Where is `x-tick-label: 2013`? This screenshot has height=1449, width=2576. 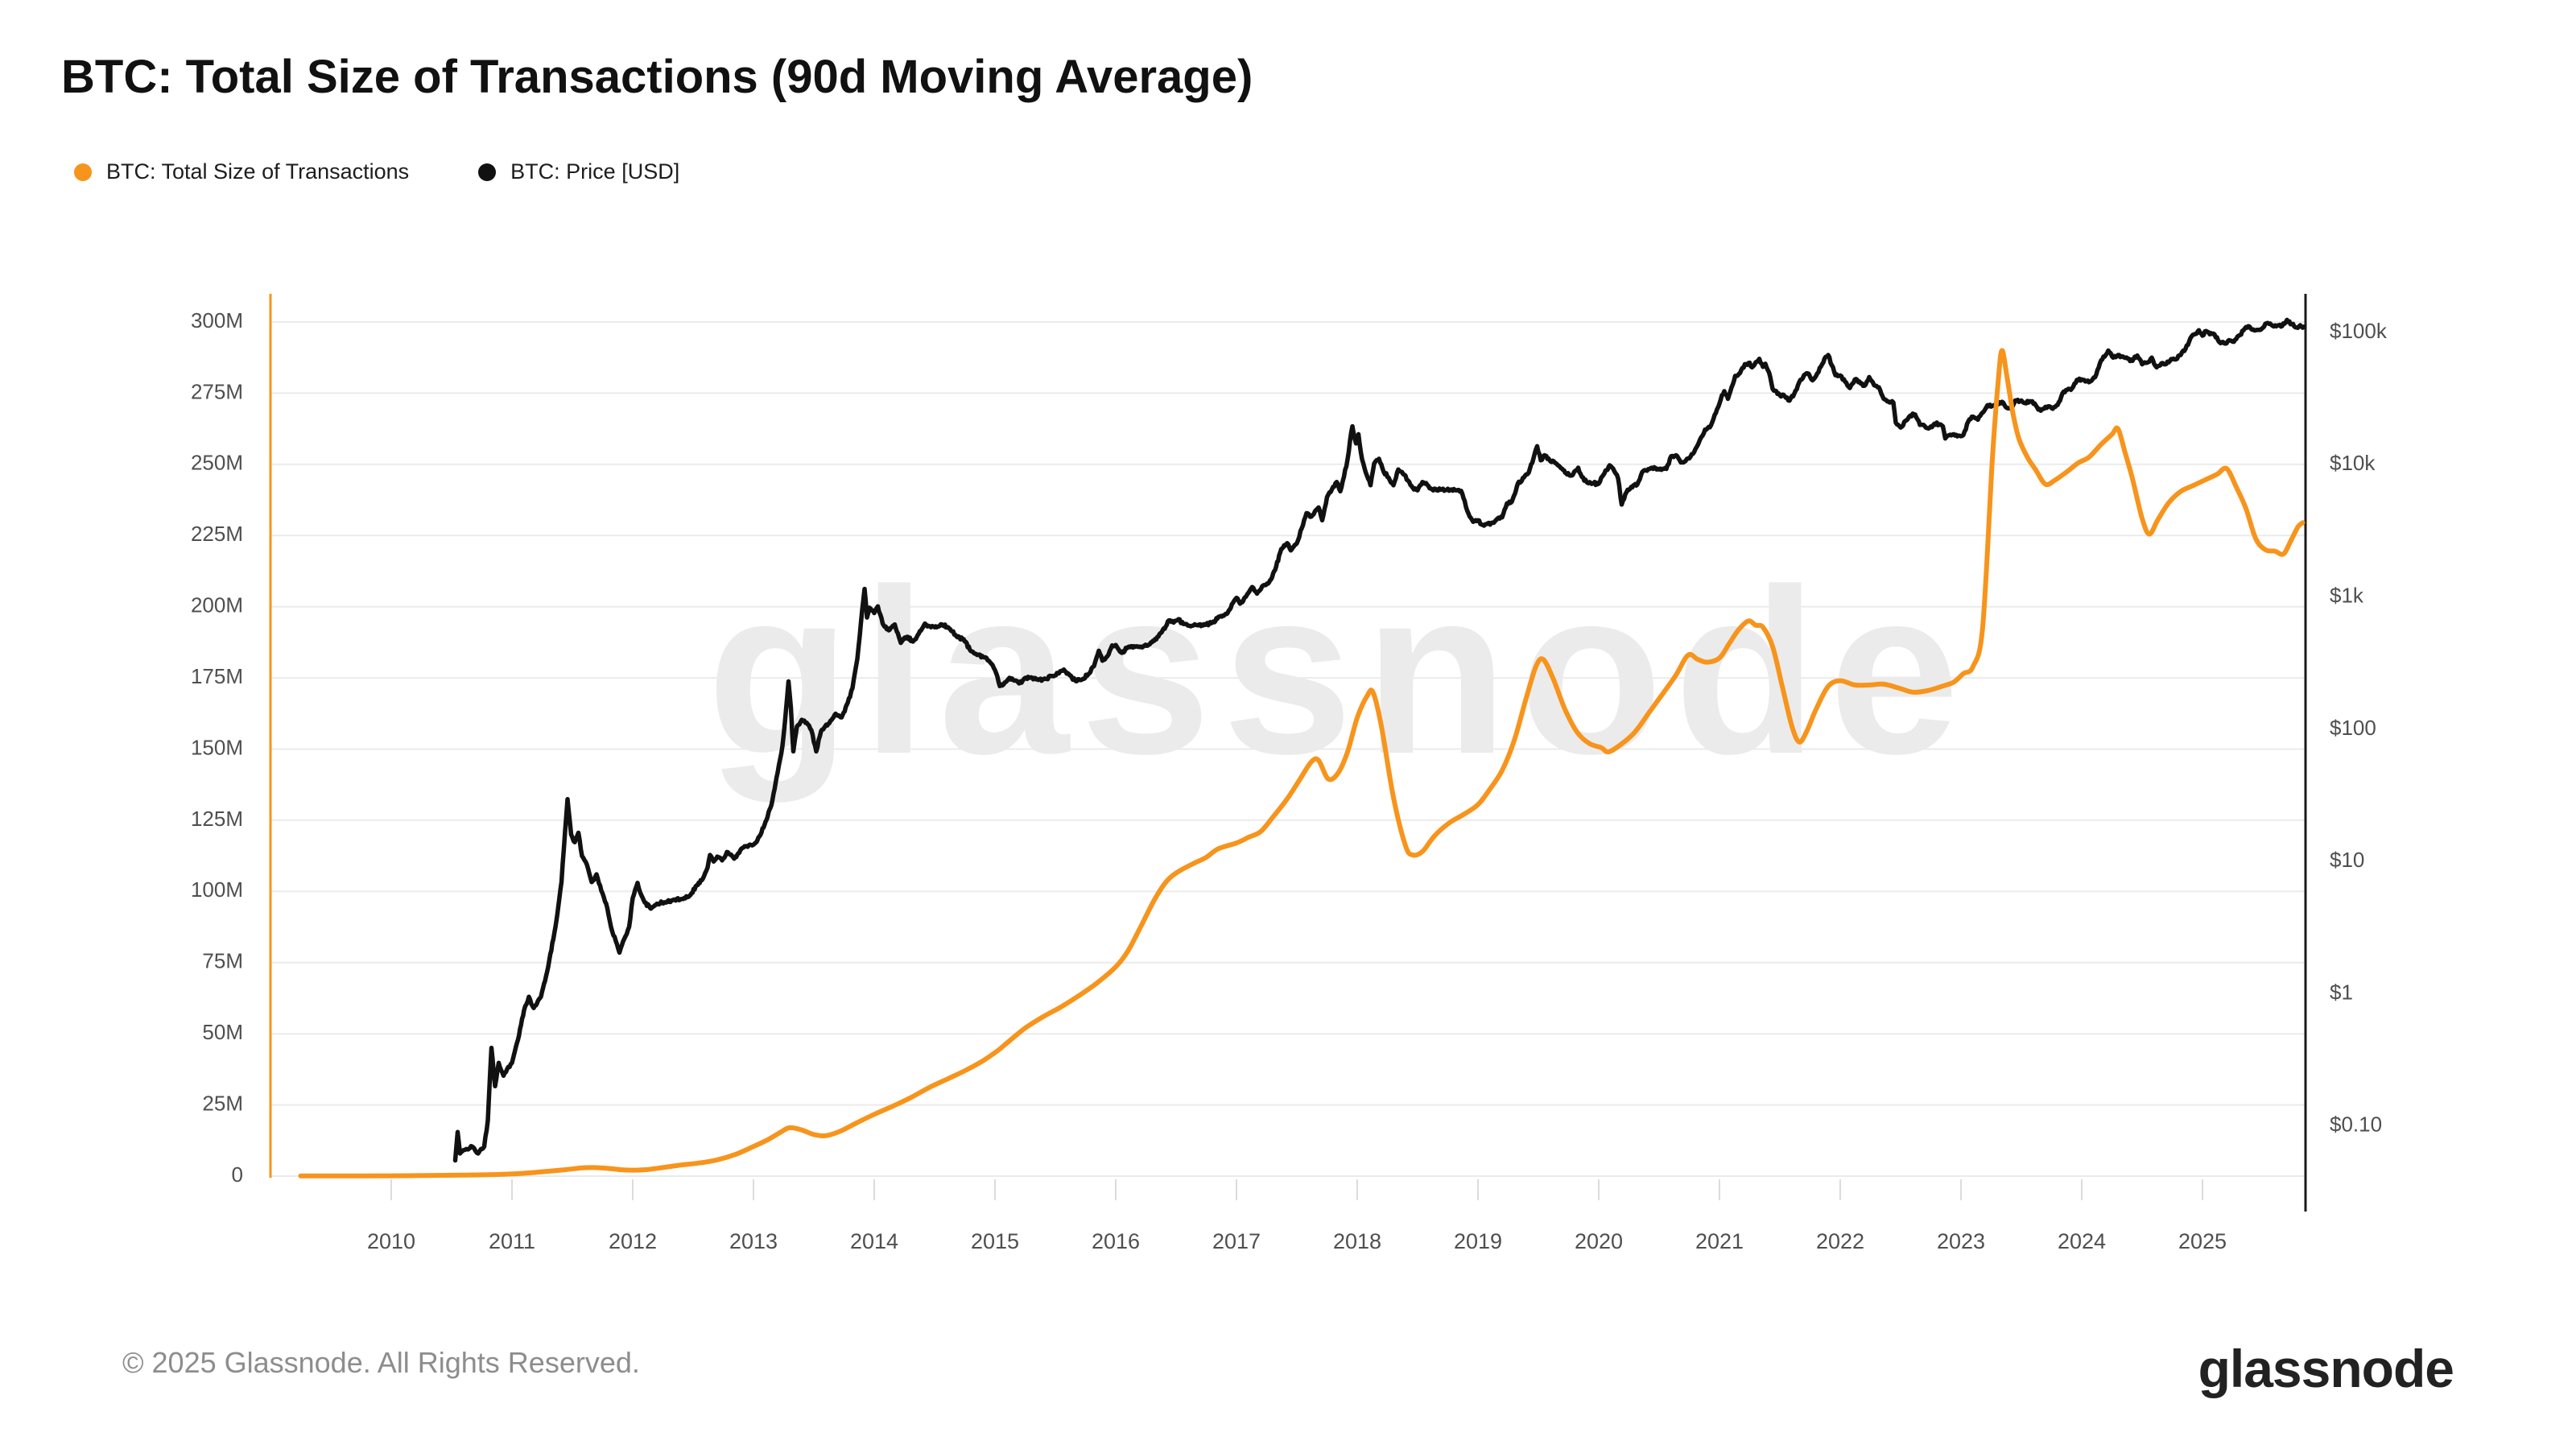
x-tick-label: 2013 is located at coordinates (753, 1241).